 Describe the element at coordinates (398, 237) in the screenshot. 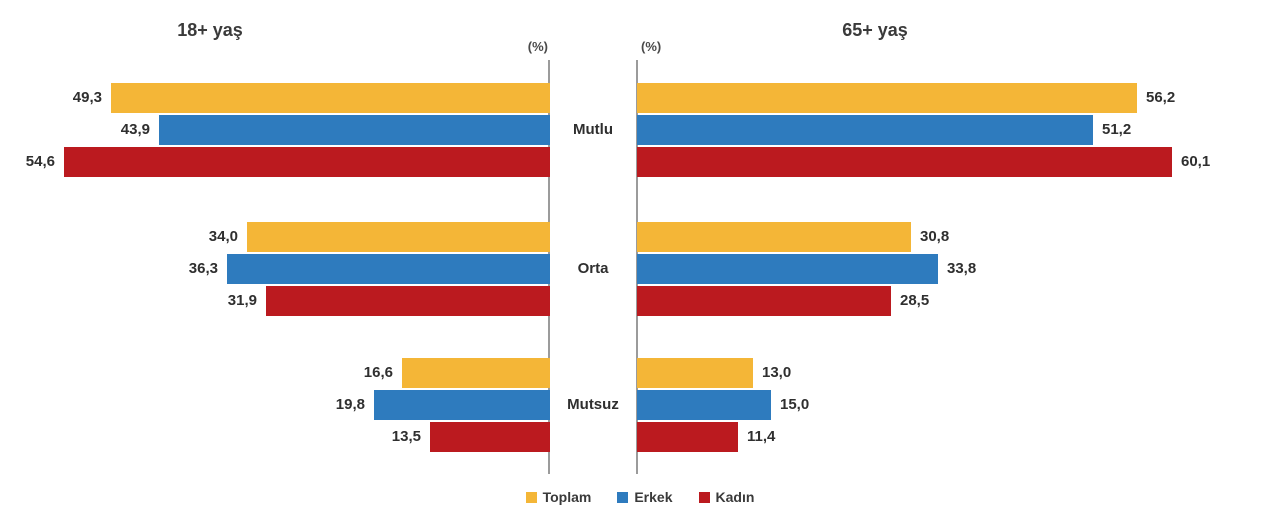

I see `bar-left-Orta-Toplam` at that location.